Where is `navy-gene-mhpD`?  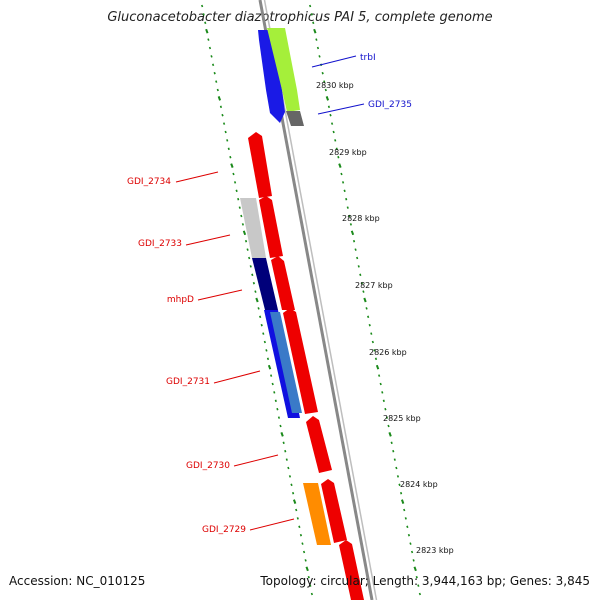 navy-gene-mhpD is located at coordinates (265, 284).